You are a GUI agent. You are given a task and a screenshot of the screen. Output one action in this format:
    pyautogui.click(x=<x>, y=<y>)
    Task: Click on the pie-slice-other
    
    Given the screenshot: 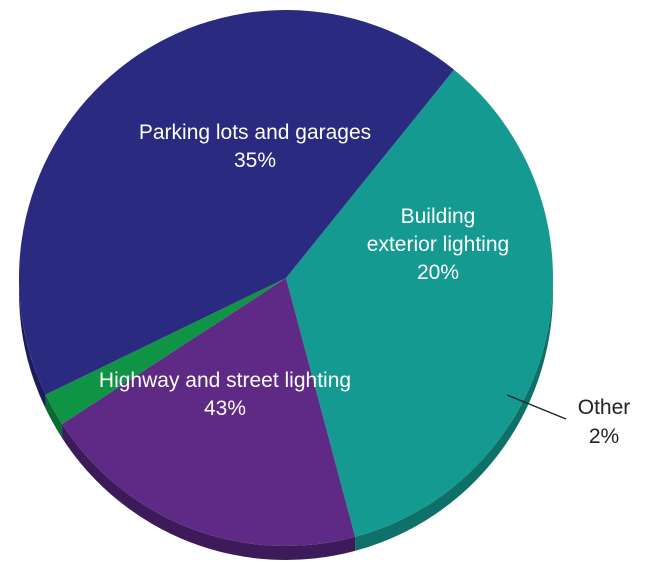 What is the action you would take?
    pyautogui.click(x=166, y=351)
    